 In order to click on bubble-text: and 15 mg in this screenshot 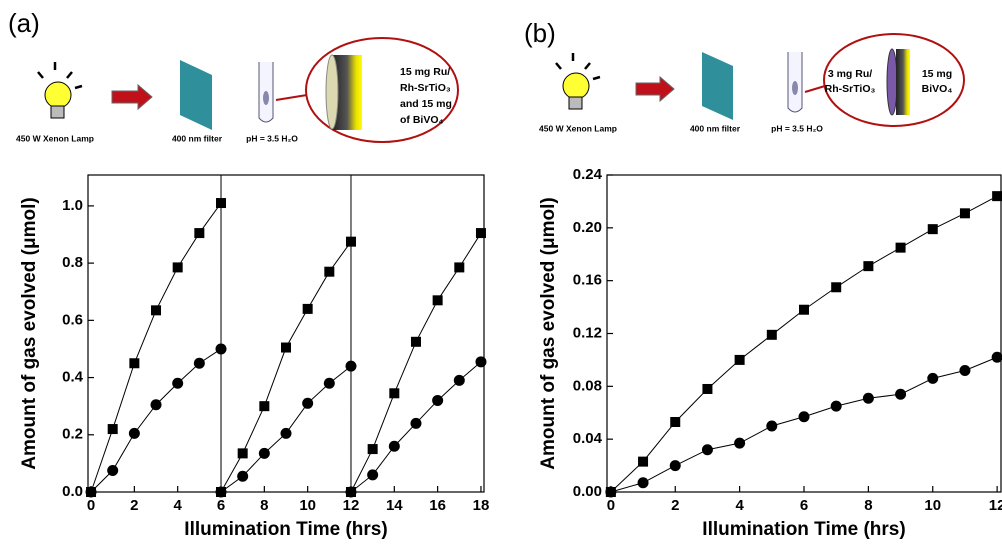, I will do `click(426, 104)`.